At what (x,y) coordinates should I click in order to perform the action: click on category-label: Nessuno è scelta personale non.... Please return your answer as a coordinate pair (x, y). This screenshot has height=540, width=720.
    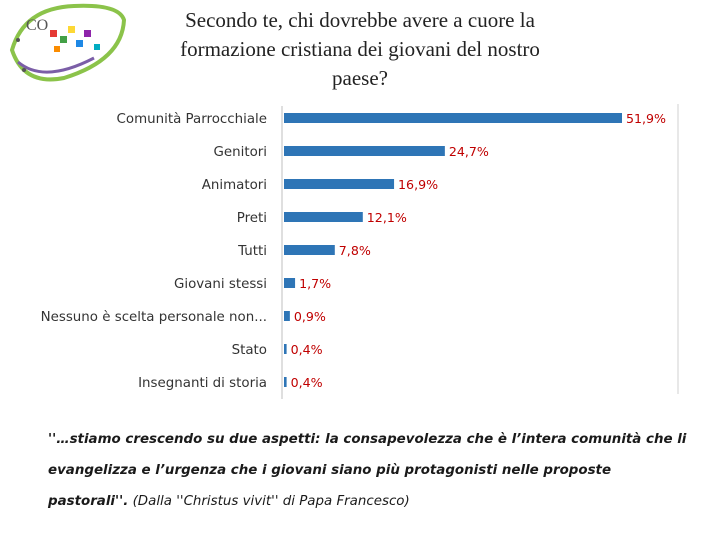
    Looking at the image, I should click on (154, 317).